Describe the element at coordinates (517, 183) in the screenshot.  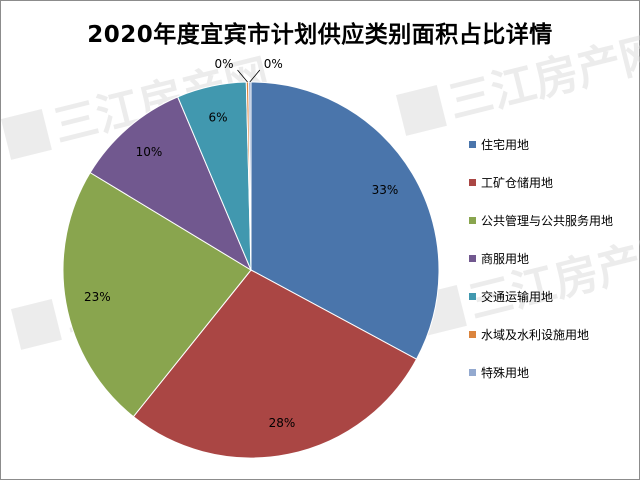
I see `legend-label: 工矿仓储用地` at that location.